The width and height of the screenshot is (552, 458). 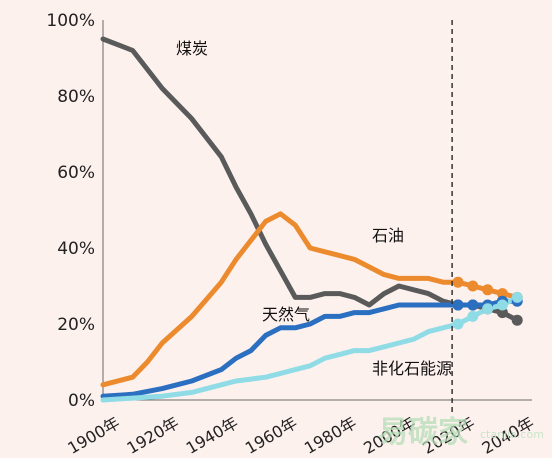 What do you see at coordinates (76, 325) in the screenshot?
I see `y-tick-label: 20%` at bounding box center [76, 325].